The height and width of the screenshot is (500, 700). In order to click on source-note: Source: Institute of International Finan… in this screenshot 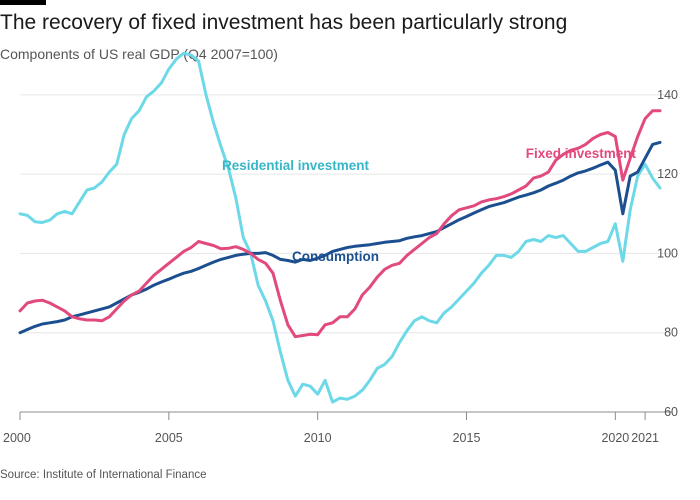, I will do `click(103, 475)`.